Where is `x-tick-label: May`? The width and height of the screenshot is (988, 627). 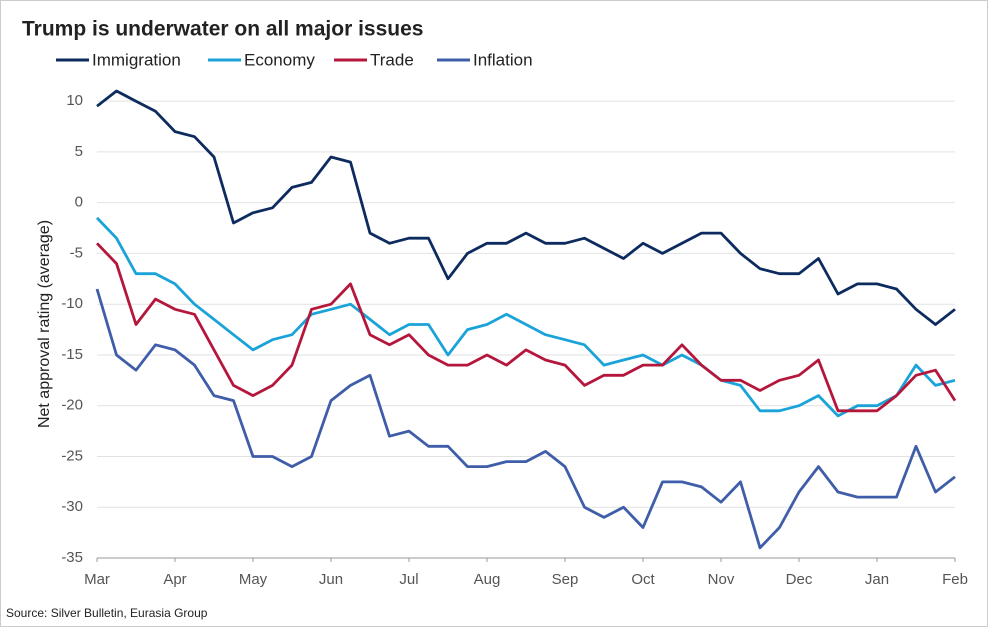
x-tick-label: May is located at coordinates (253, 579).